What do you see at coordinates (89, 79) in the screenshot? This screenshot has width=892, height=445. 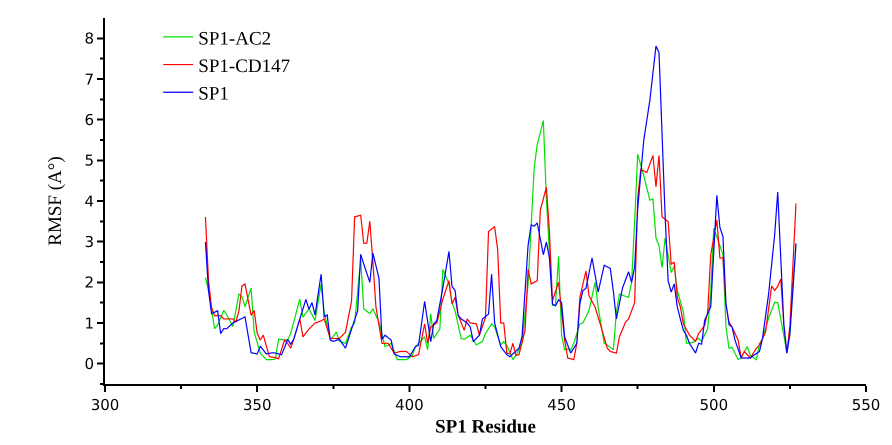 I see `y-tick-label: 7` at bounding box center [89, 79].